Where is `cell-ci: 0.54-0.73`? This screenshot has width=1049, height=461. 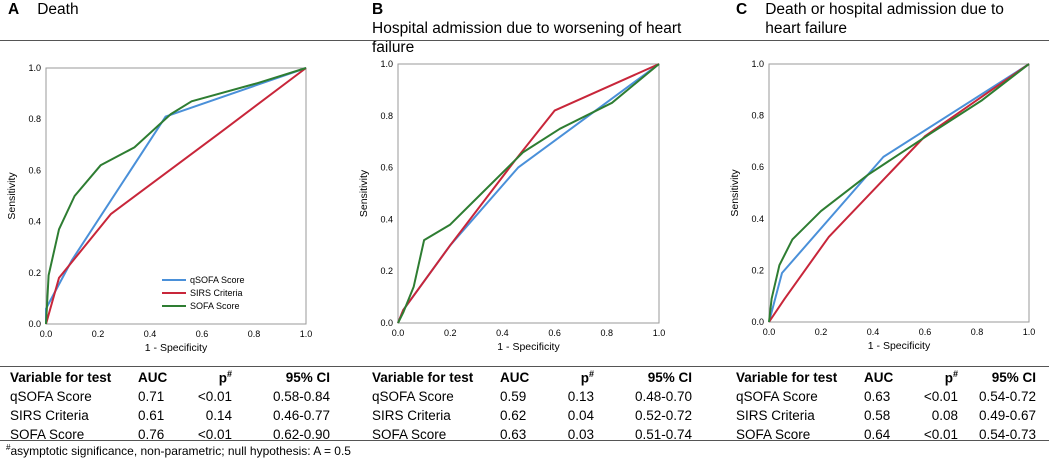
cell-ci: 0.54-0.73 is located at coordinates (1007, 434).